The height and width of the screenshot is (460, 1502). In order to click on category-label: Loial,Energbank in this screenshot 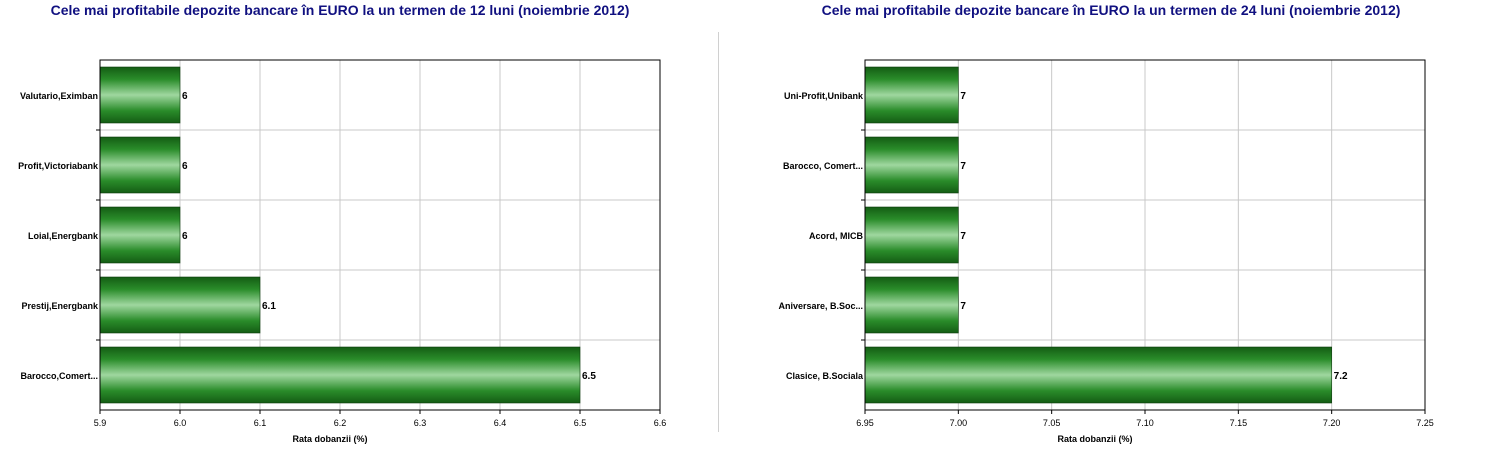, I will do `click(63, 236)`.